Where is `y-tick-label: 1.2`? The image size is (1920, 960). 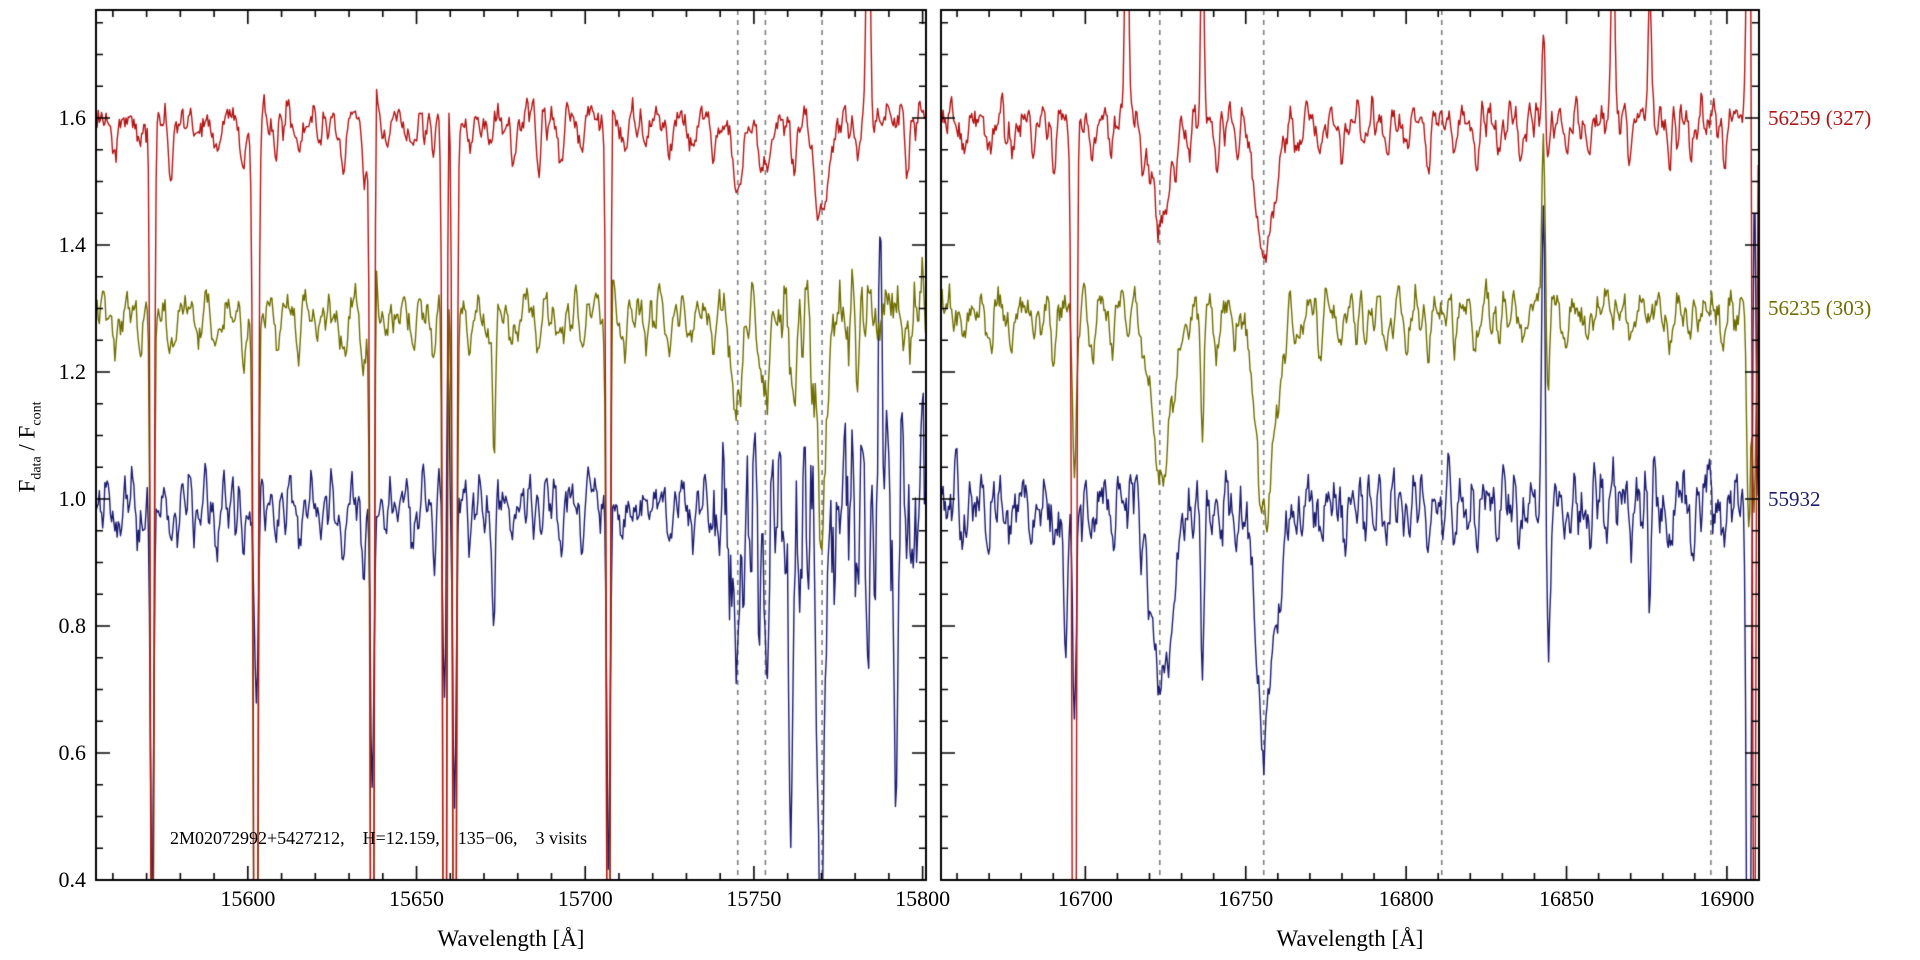 y-tick-label: 1.2 is located at coordinates (72, 371).